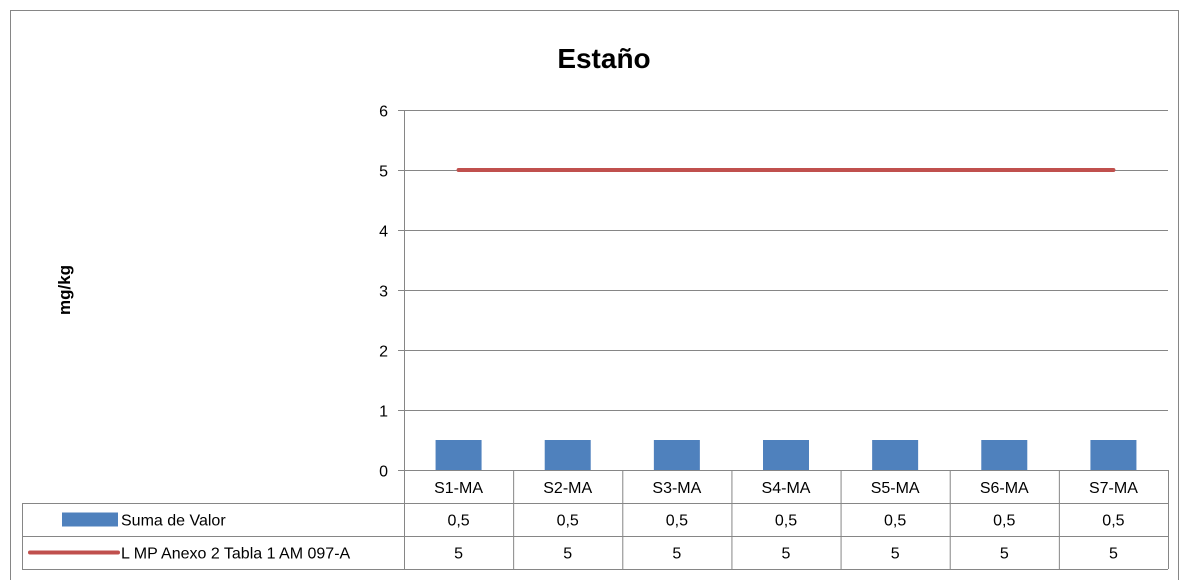 The image size is (1189, 585). What do you see at coordinates (567, 455) in the screenshot?
I see `bar-S2-MA` at bounding box center [567, 455].